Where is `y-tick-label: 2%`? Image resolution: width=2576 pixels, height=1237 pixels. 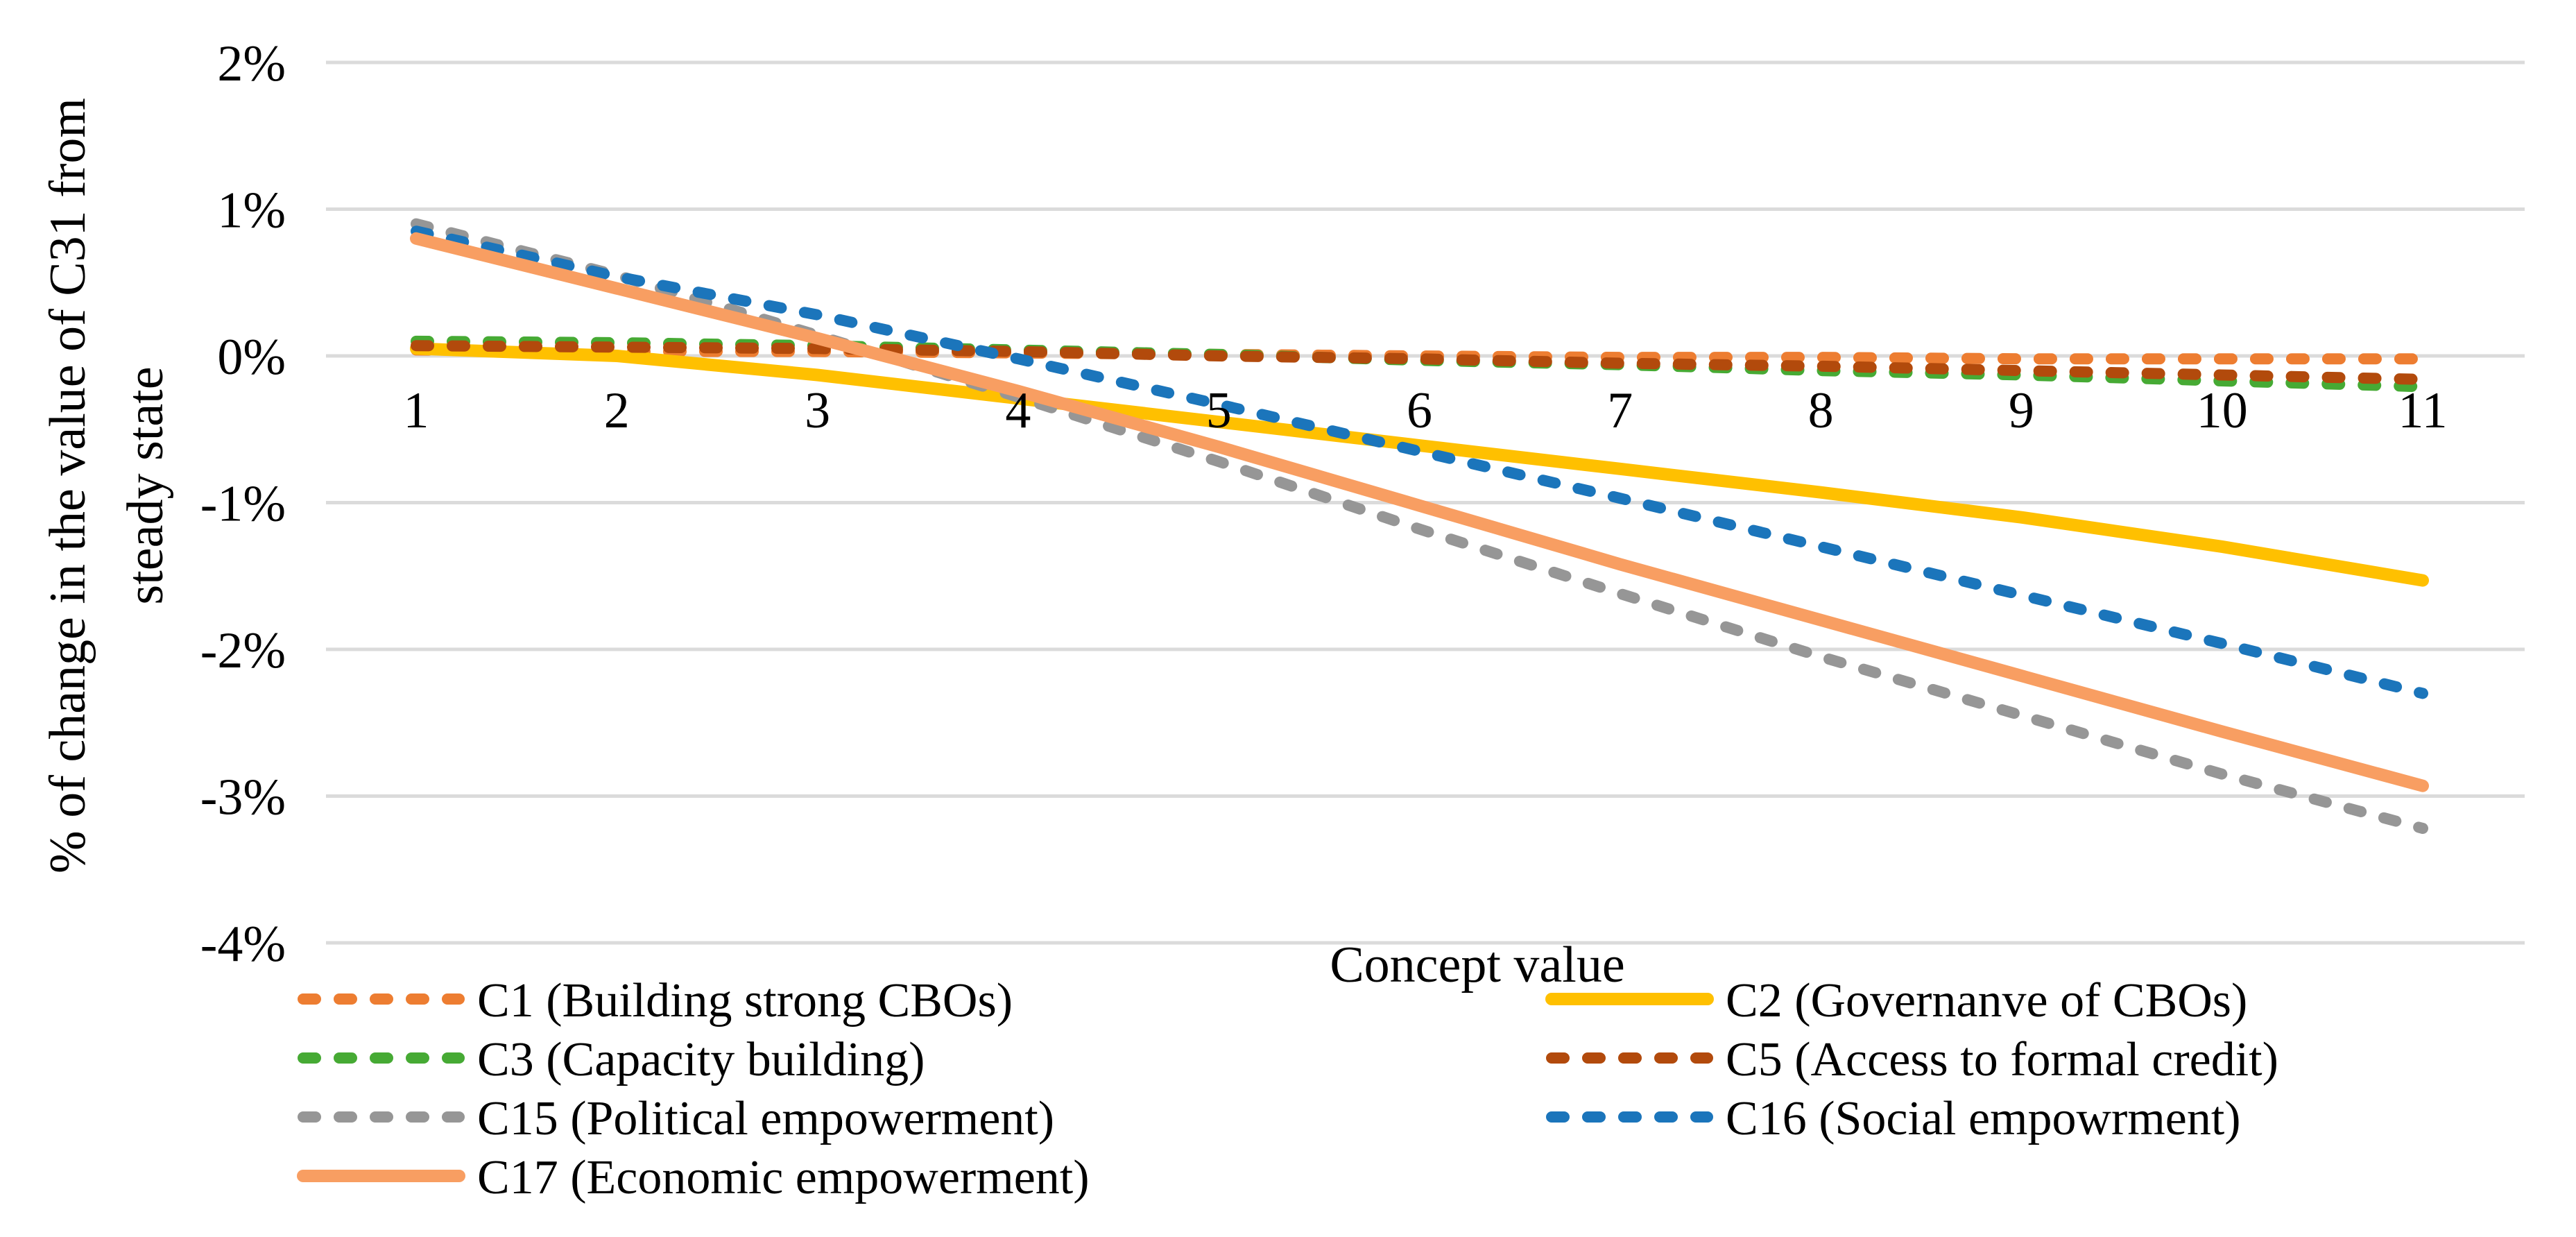
y-tick-label: 2% is located at coordinates (251, 63).